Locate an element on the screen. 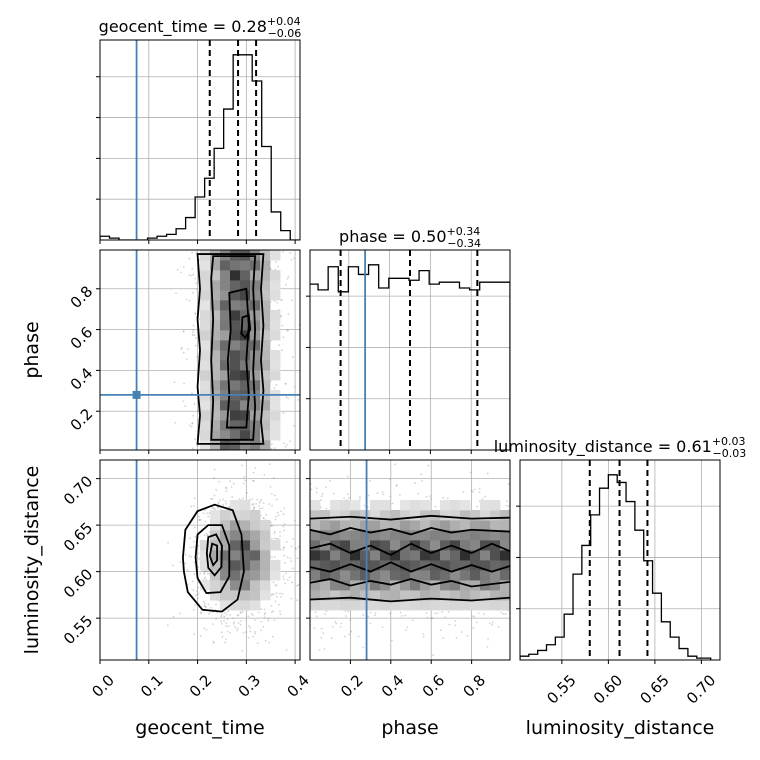 The height and width of the screenshot is (760, 760). histogram-luminosity_distance is located at coordinates (616, 567).